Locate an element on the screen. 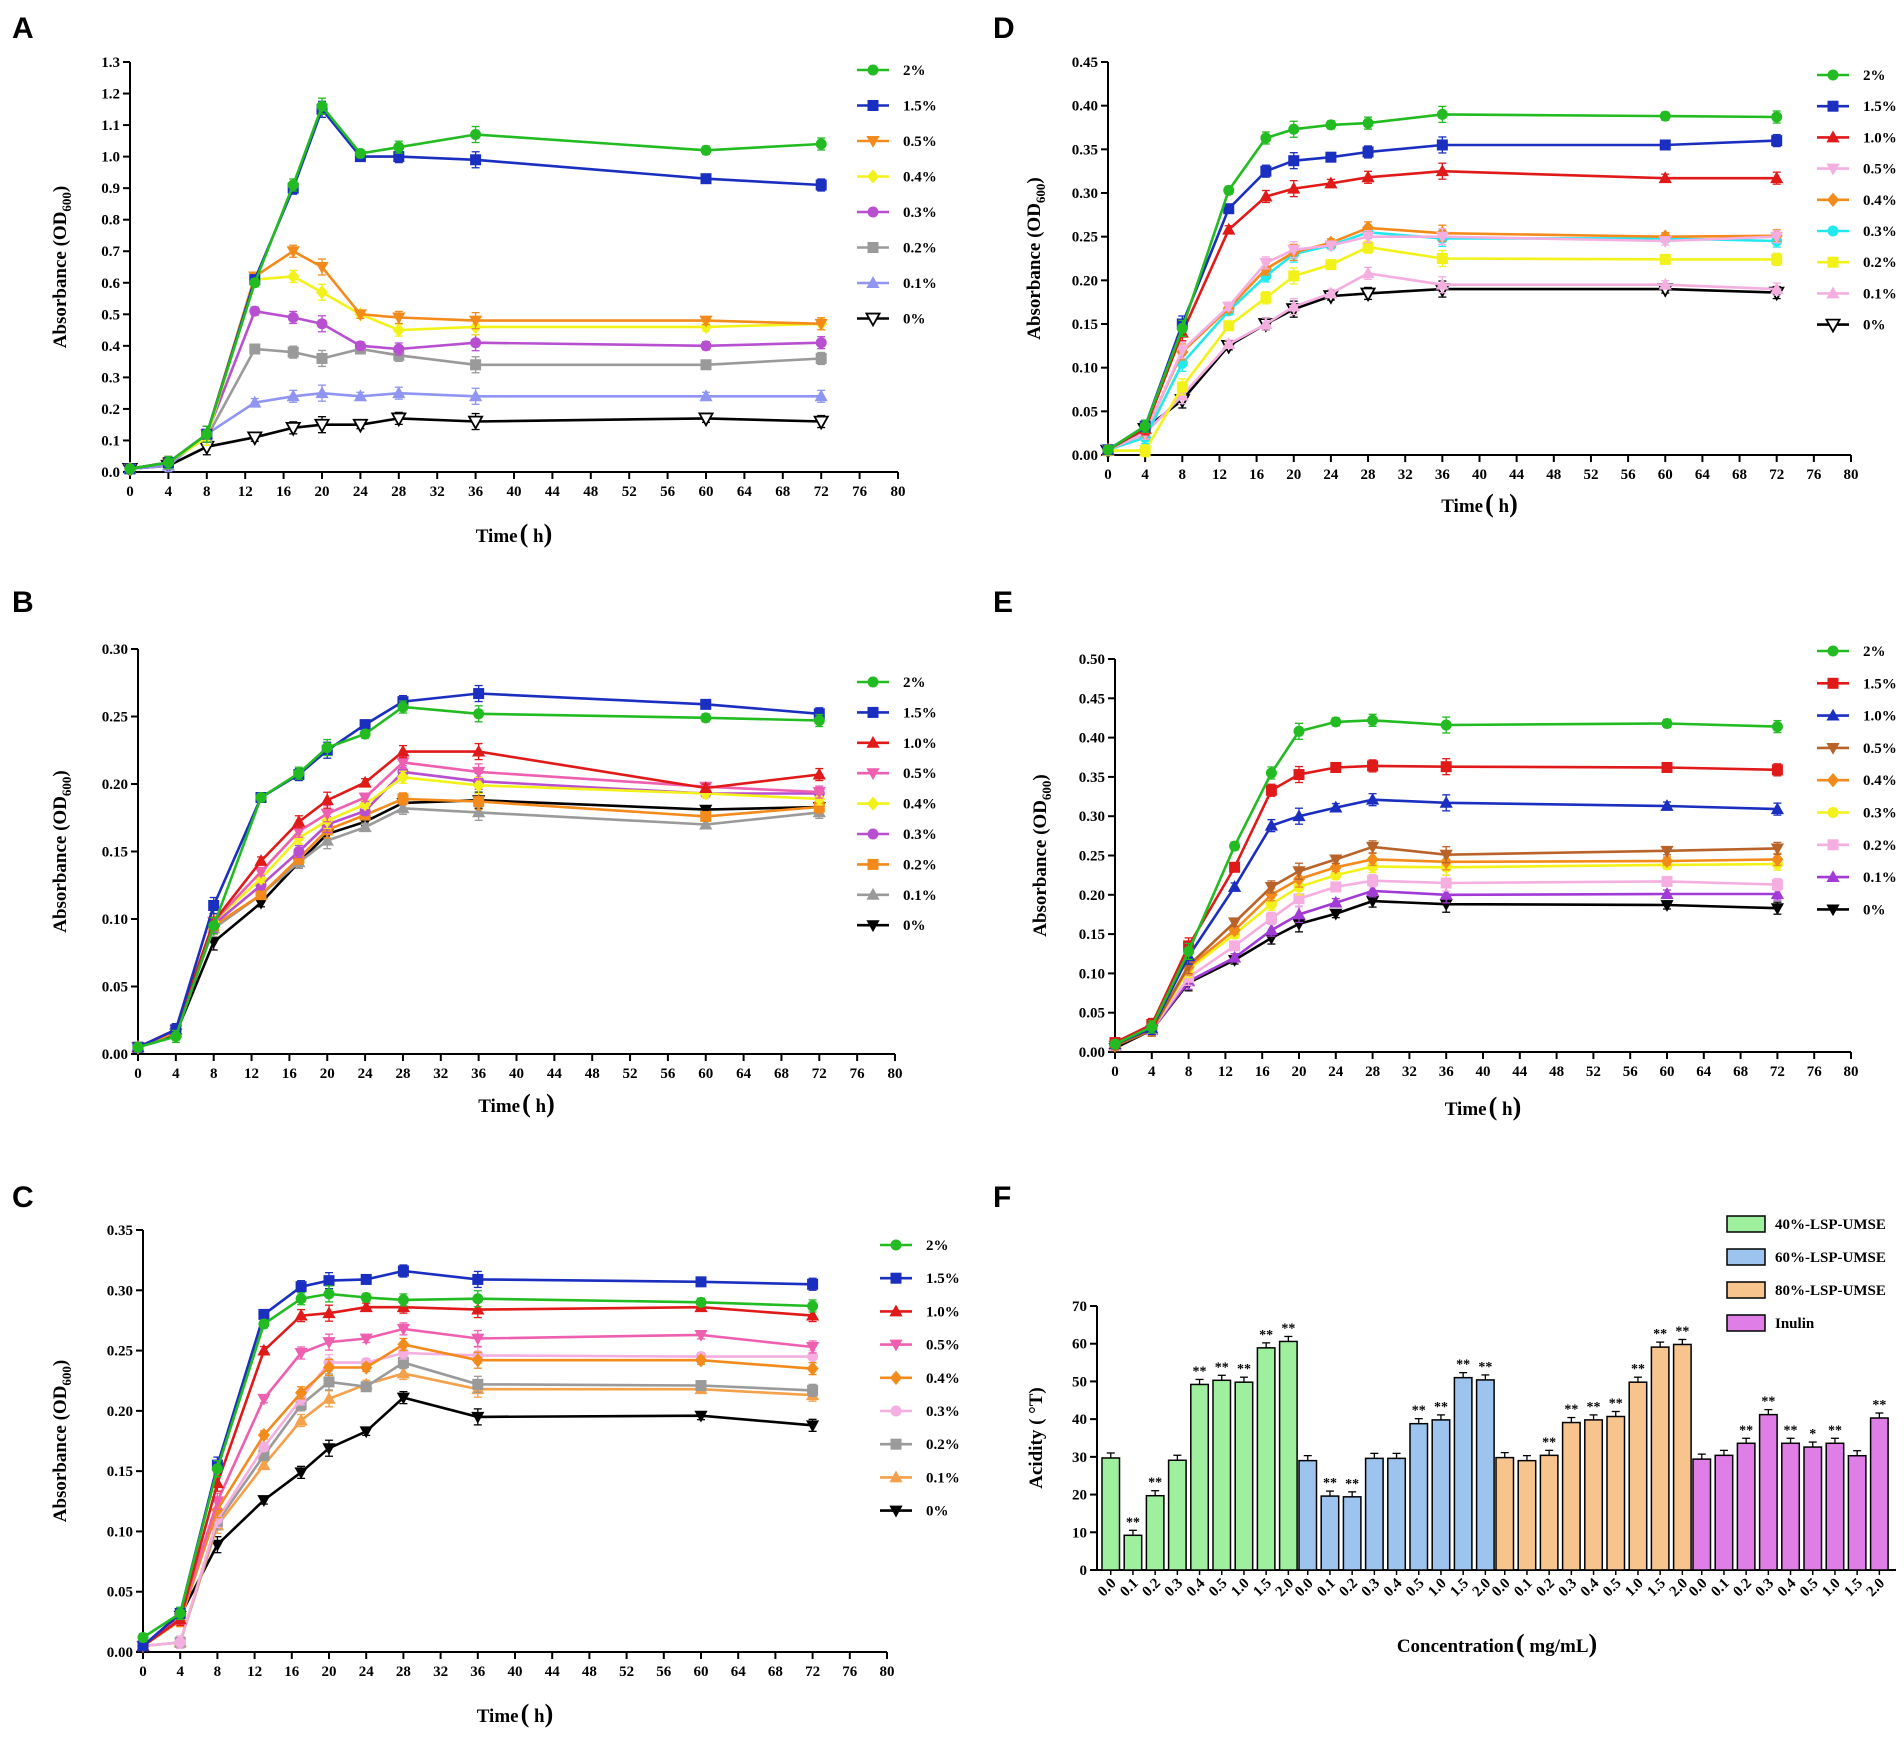  x-tick-label: 80 is located at coordinates (1851, 1072).